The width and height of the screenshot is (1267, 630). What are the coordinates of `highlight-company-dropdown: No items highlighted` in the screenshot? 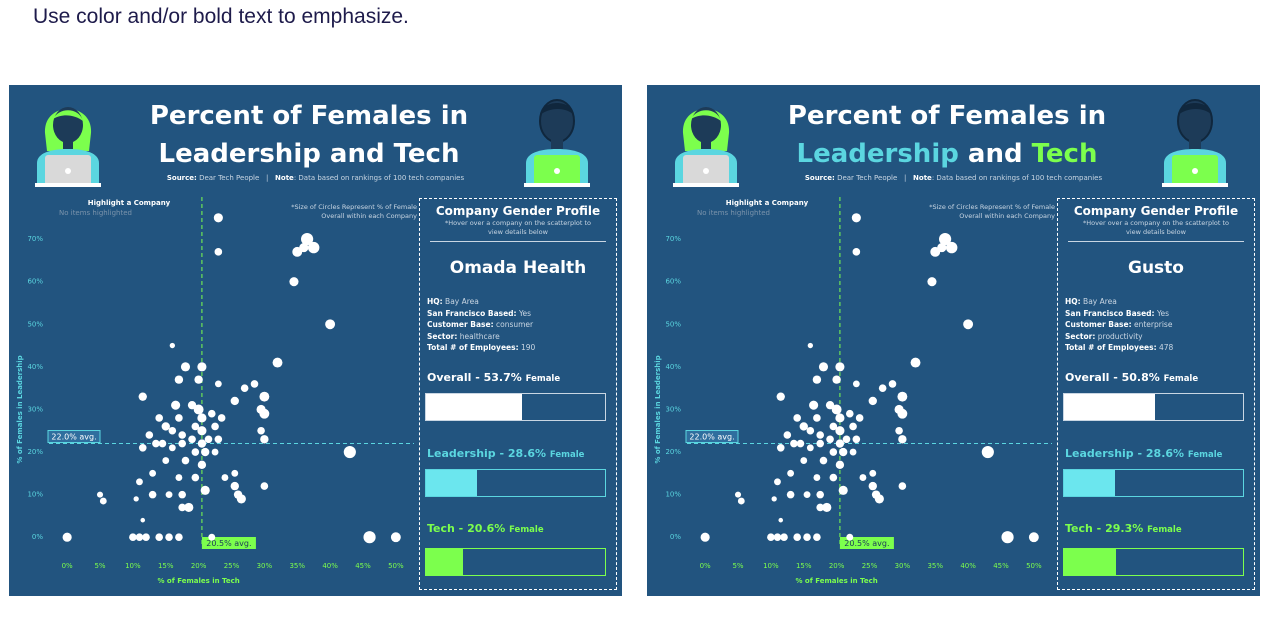 It's located at (733, 213).